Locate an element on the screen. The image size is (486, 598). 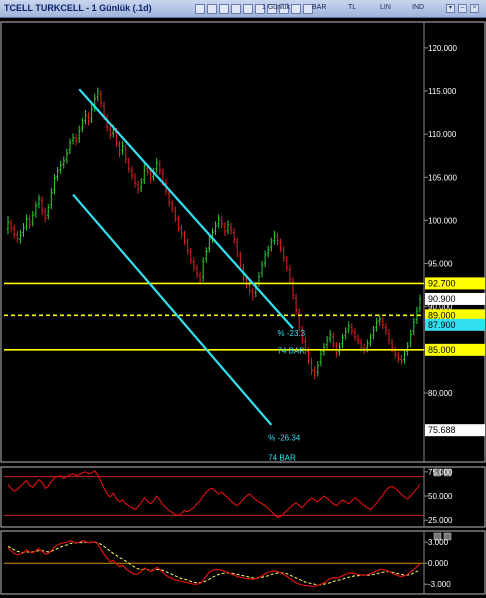
level-tag-label: 89.000 is located at coordinates (442, 315).